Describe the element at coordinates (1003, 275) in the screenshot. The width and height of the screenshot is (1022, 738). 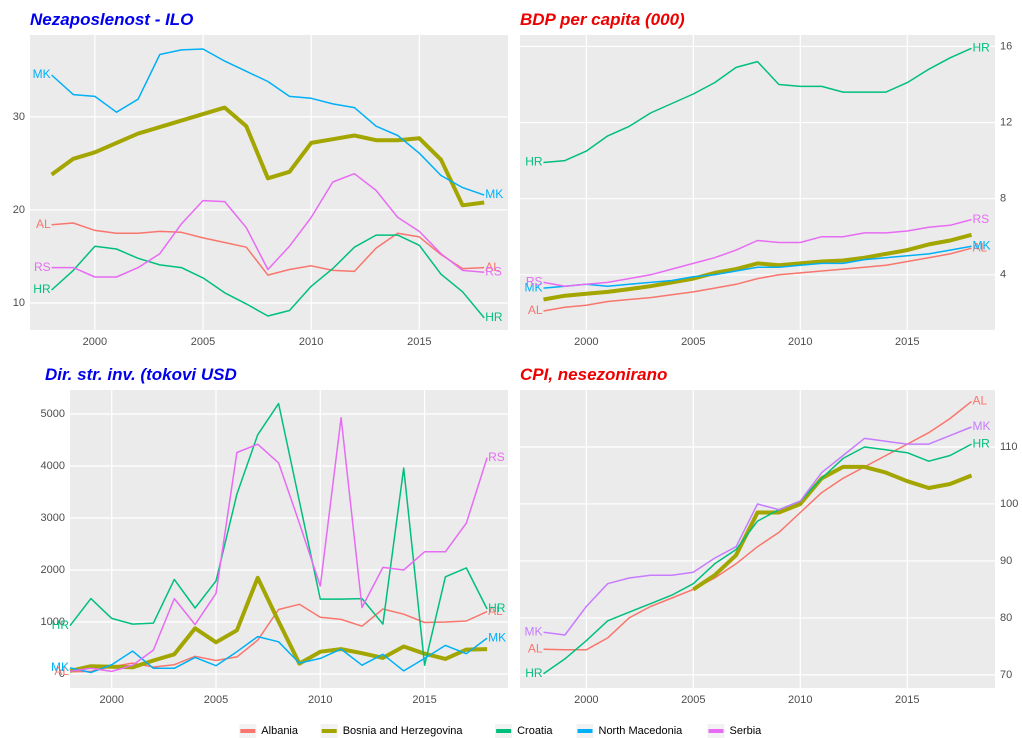
I see `y-tick-label: 4` at that location.